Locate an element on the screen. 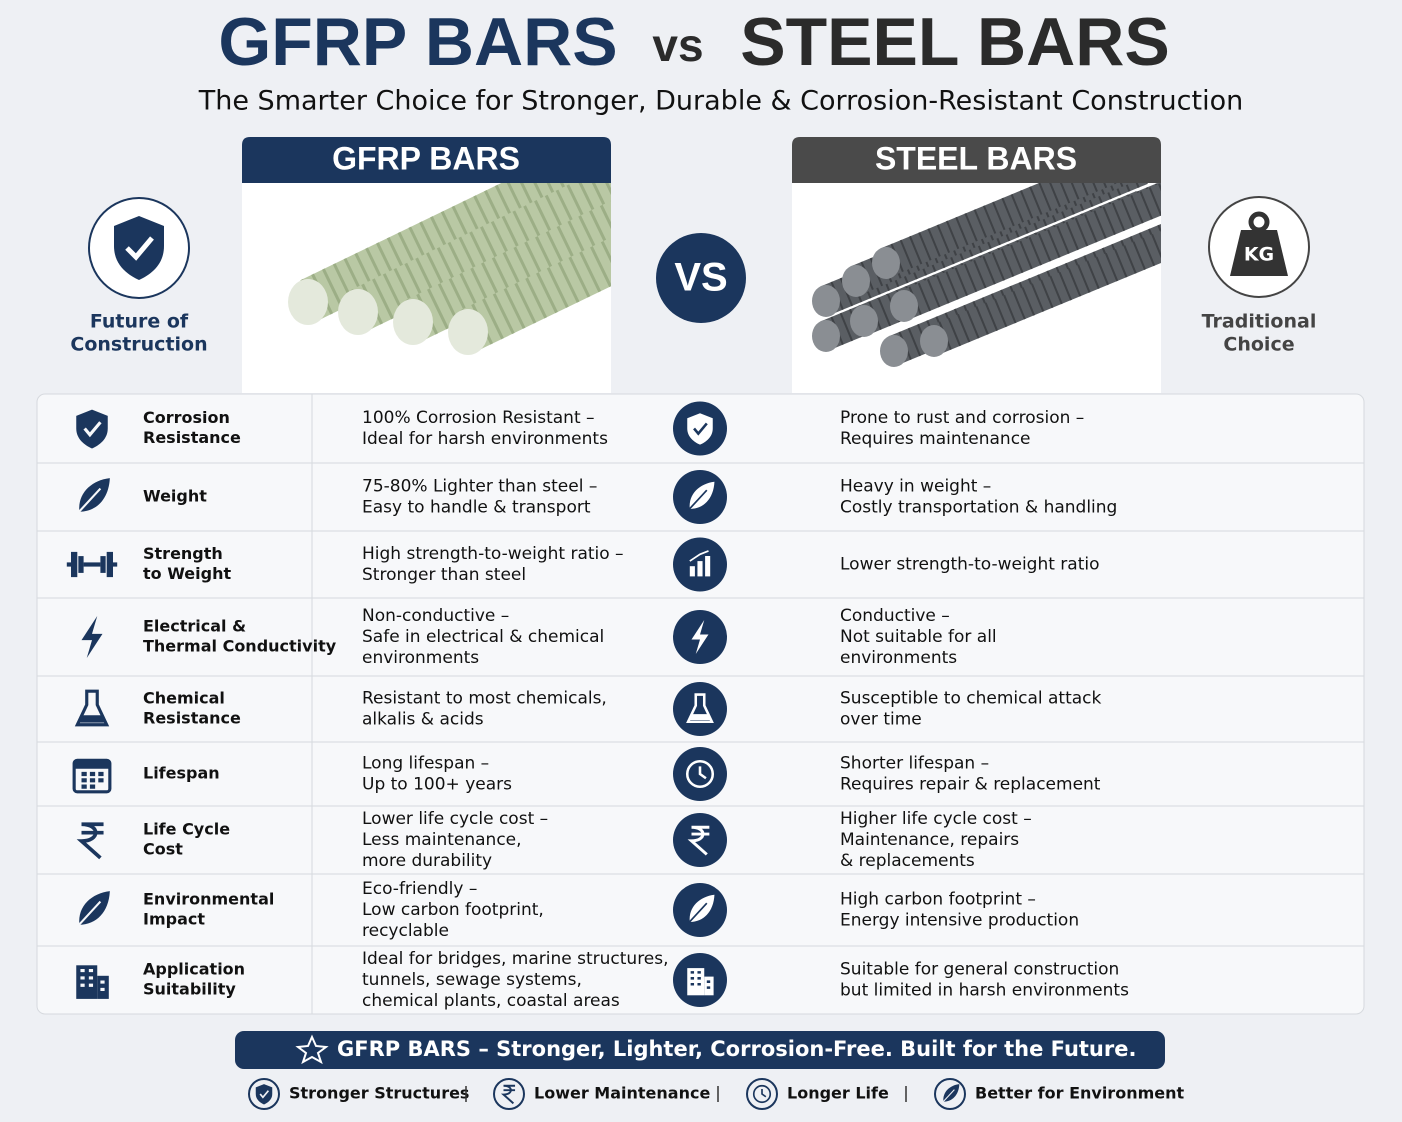 This screenshot has height=1122, width=1402. feature-label: to Weight is located at coordinates (187, 573).